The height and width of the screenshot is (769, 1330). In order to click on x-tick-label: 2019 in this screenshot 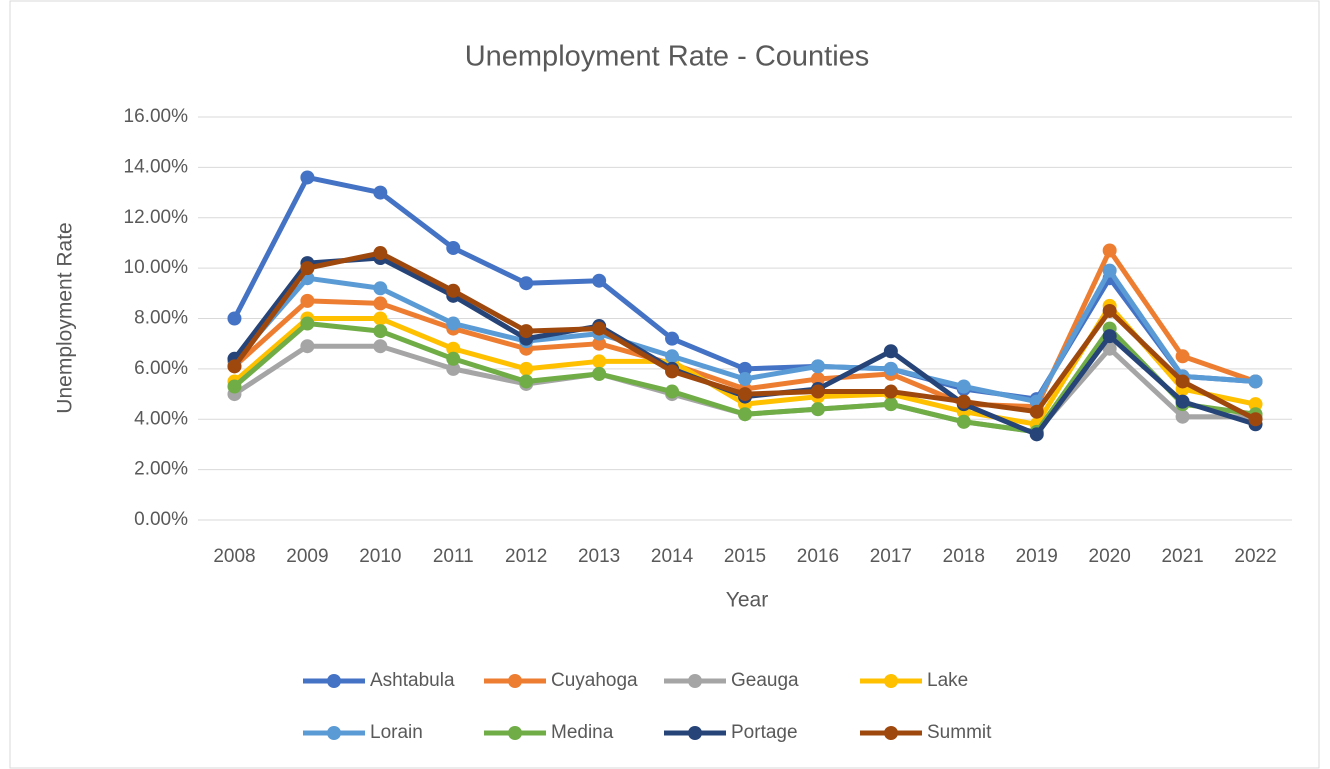, I will do `click(1037, 556)`.